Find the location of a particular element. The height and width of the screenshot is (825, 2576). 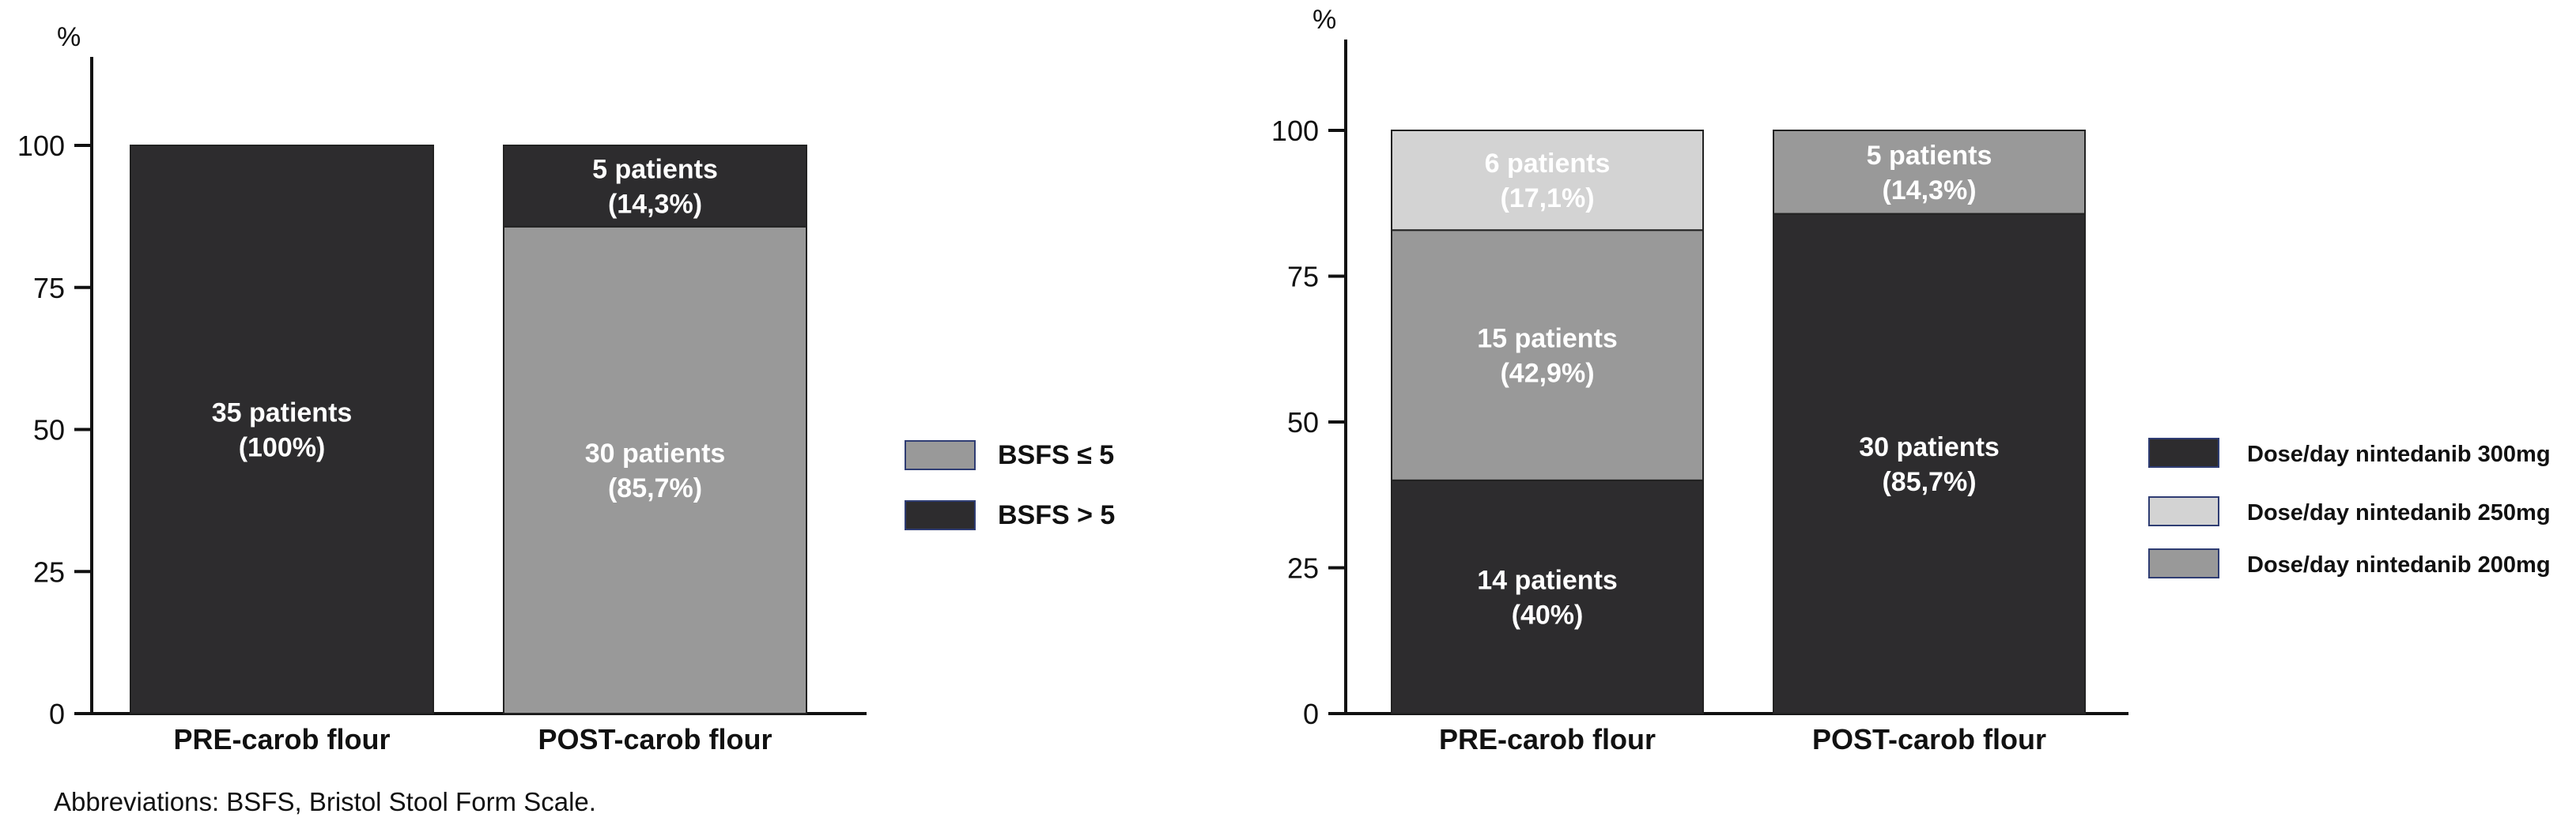

data-label: 35 patients is located at coordinates (282, 413).